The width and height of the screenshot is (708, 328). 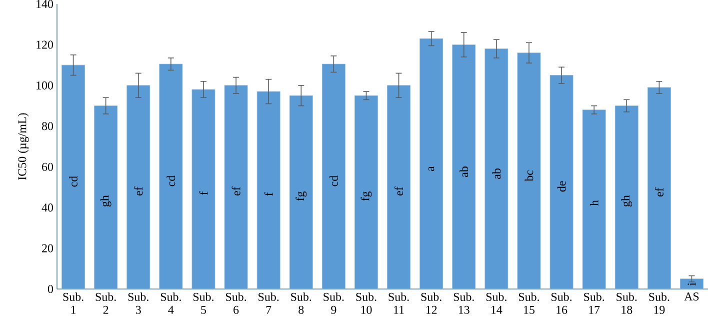 I want to click on x-tick-label: Sub. 7, so click(x=268, y=303).